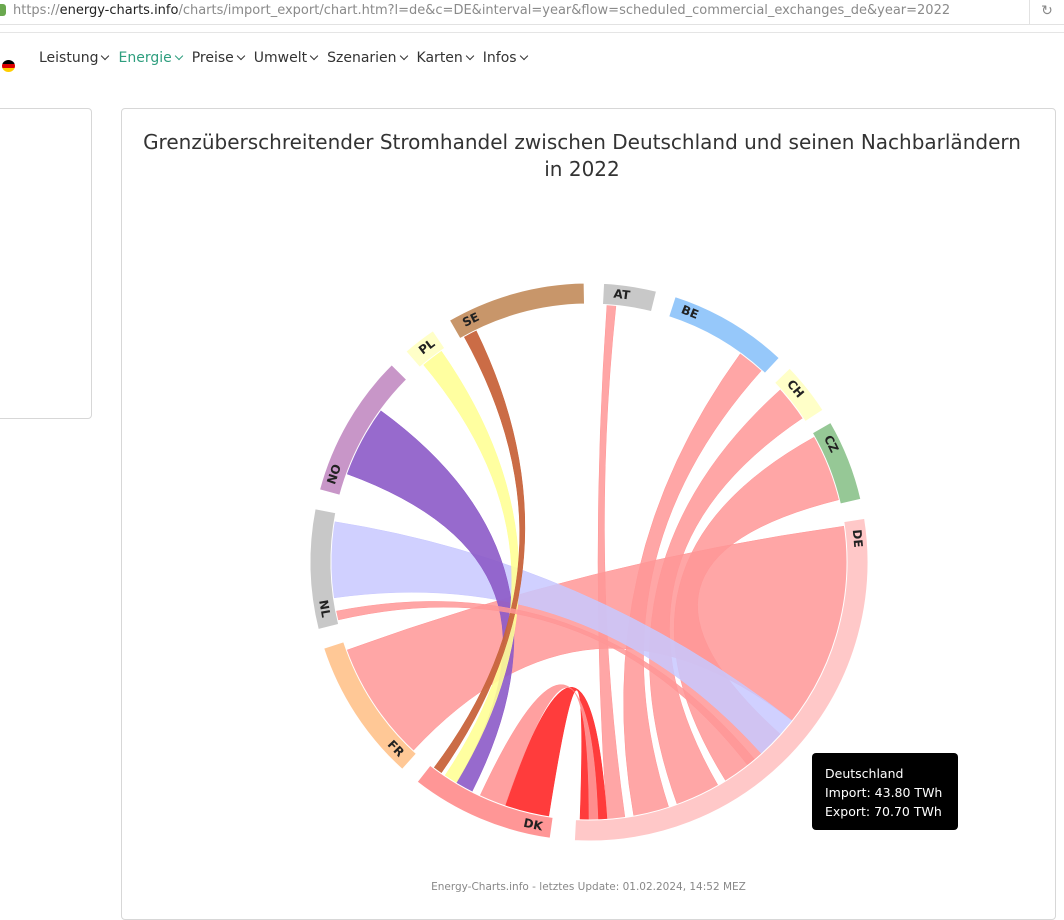 This screenshot has height=920, width=1064. What do you see at coordinates (1046, 12) in the screenshot?
I see `reload-icon: ↻` at bounding box center [1046, 12].